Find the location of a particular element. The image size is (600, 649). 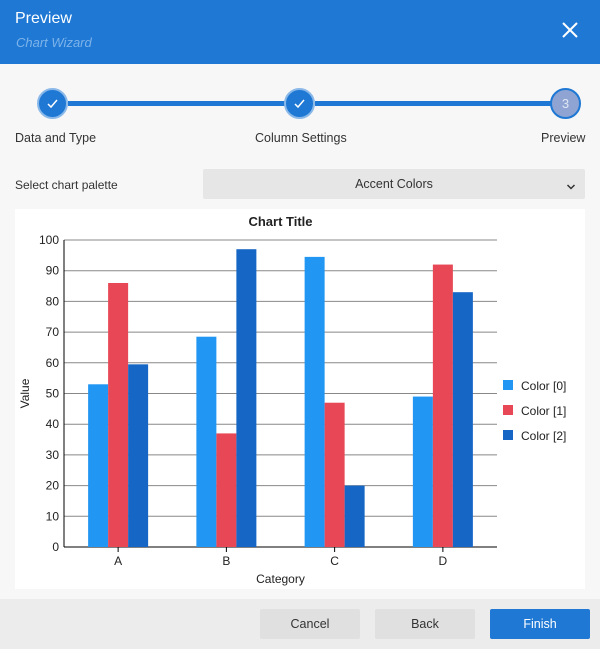

x-tick-label: A is located at coordinates (118, 561).